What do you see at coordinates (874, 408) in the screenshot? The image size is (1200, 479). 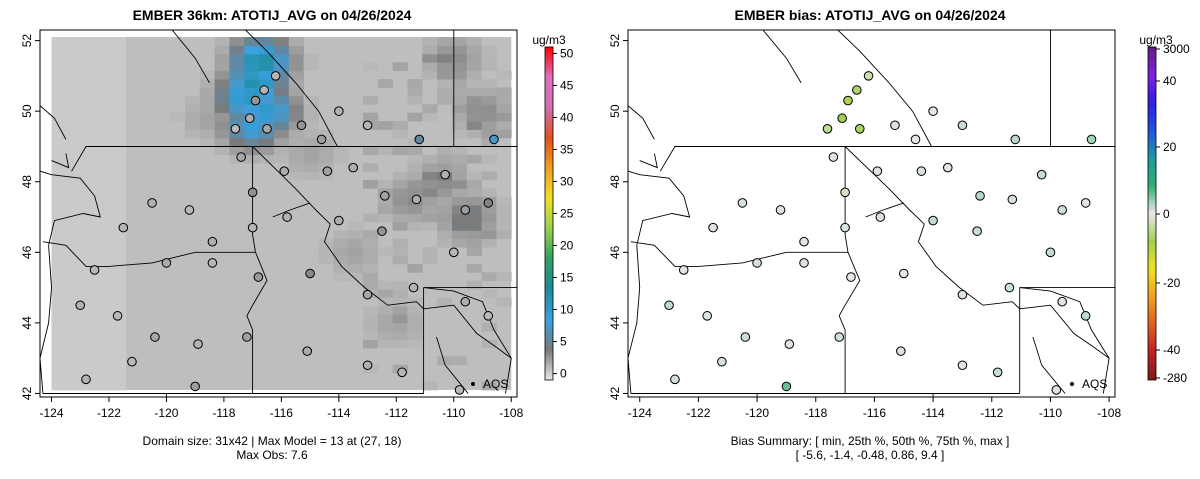 I see `bias-x-axis: -124 -122 -120 -118 -116 -114 -112 -110 -108` at bounding box center [874, 408].